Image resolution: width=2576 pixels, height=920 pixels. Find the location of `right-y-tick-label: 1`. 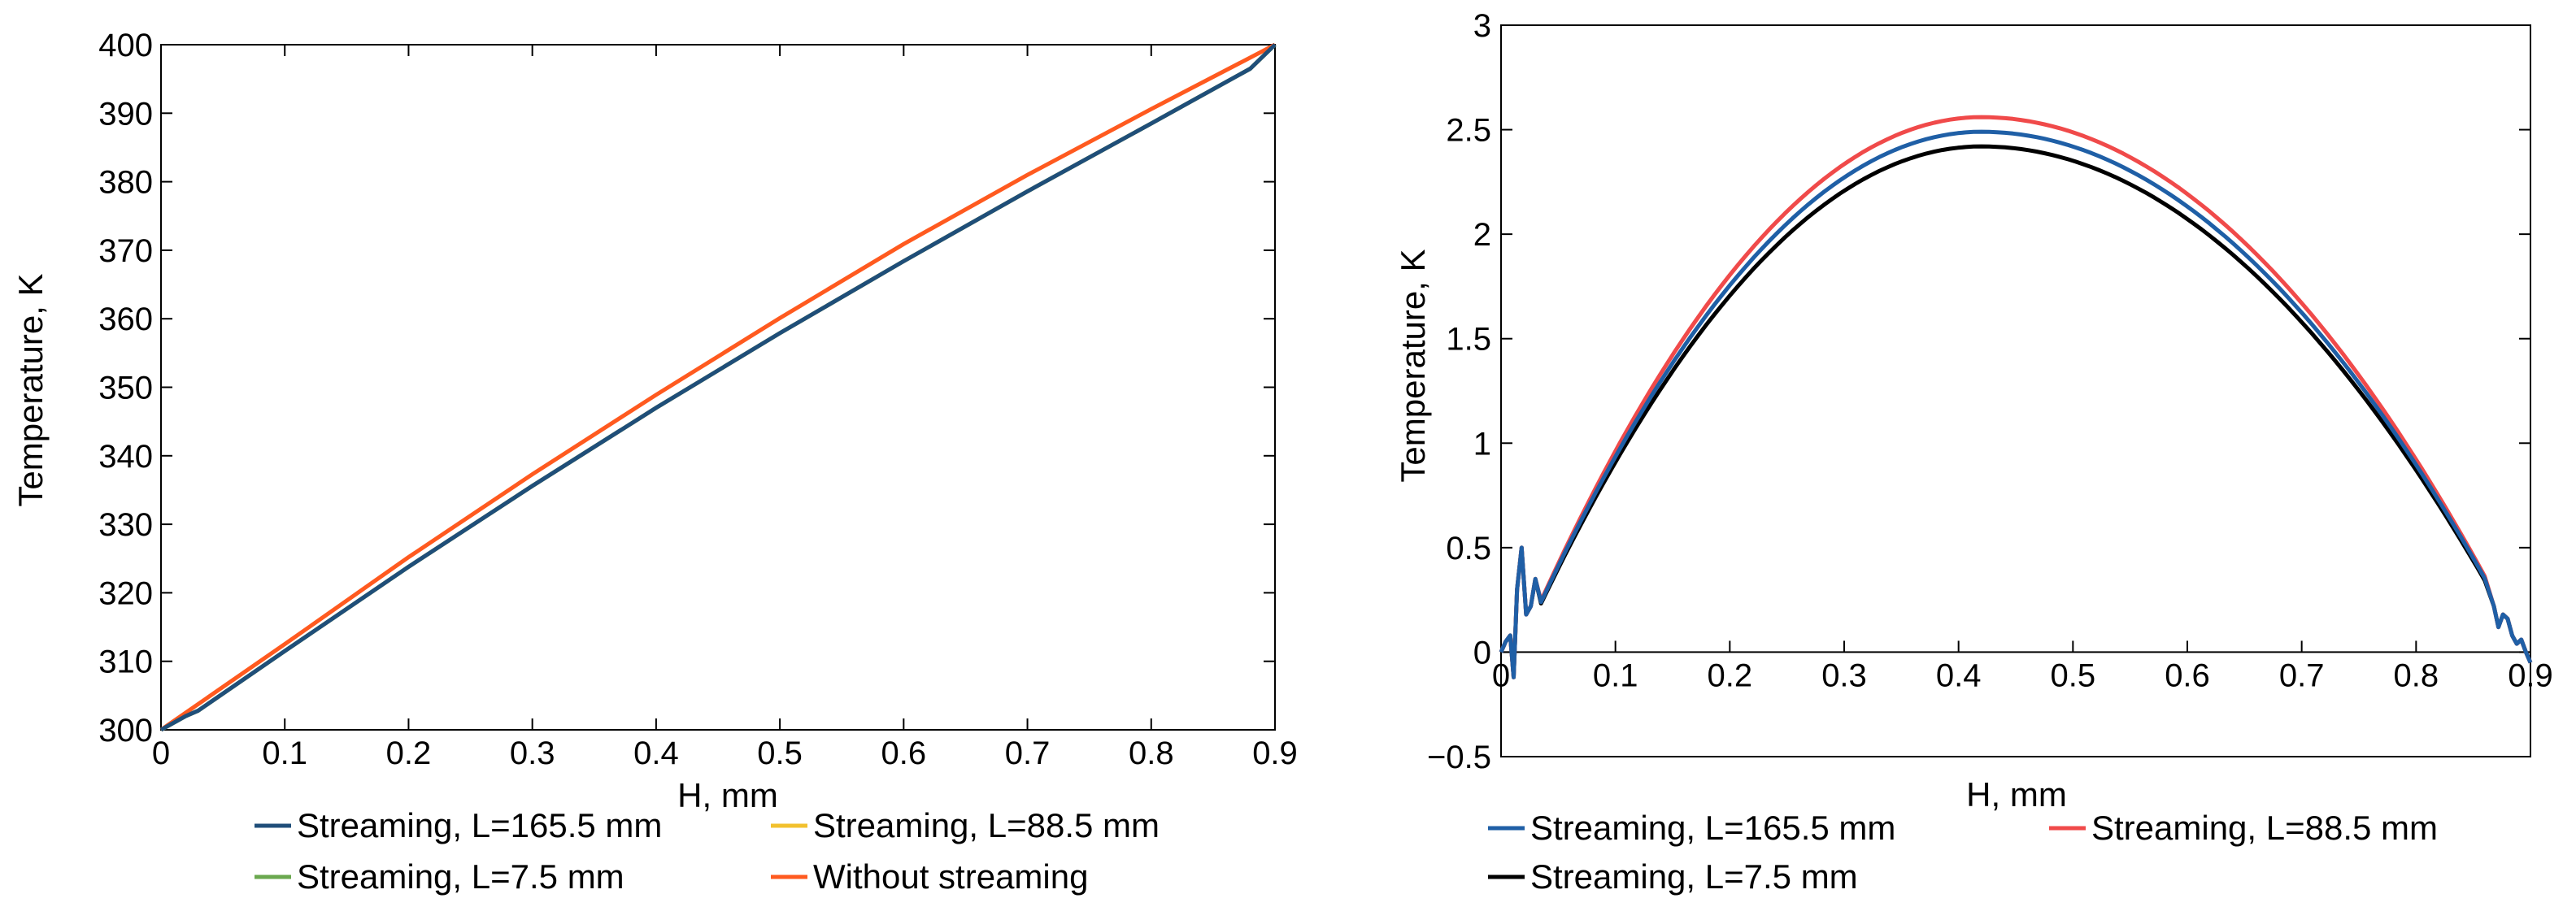

right-y-tick-label: 1 is located at coordinates (1482, 444).